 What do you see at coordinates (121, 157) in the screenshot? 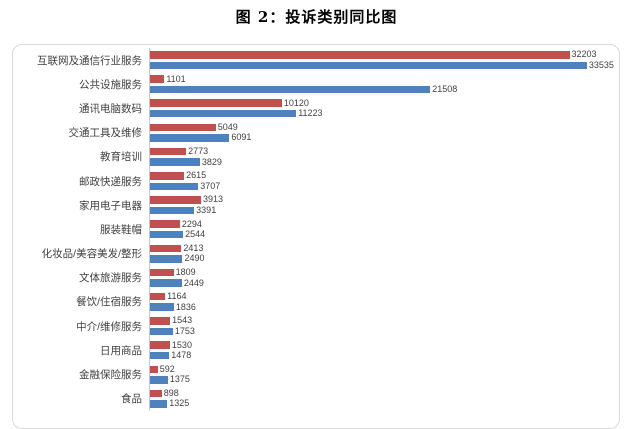
I see `category-label: 教育培训` at bounding box center [121, 157].